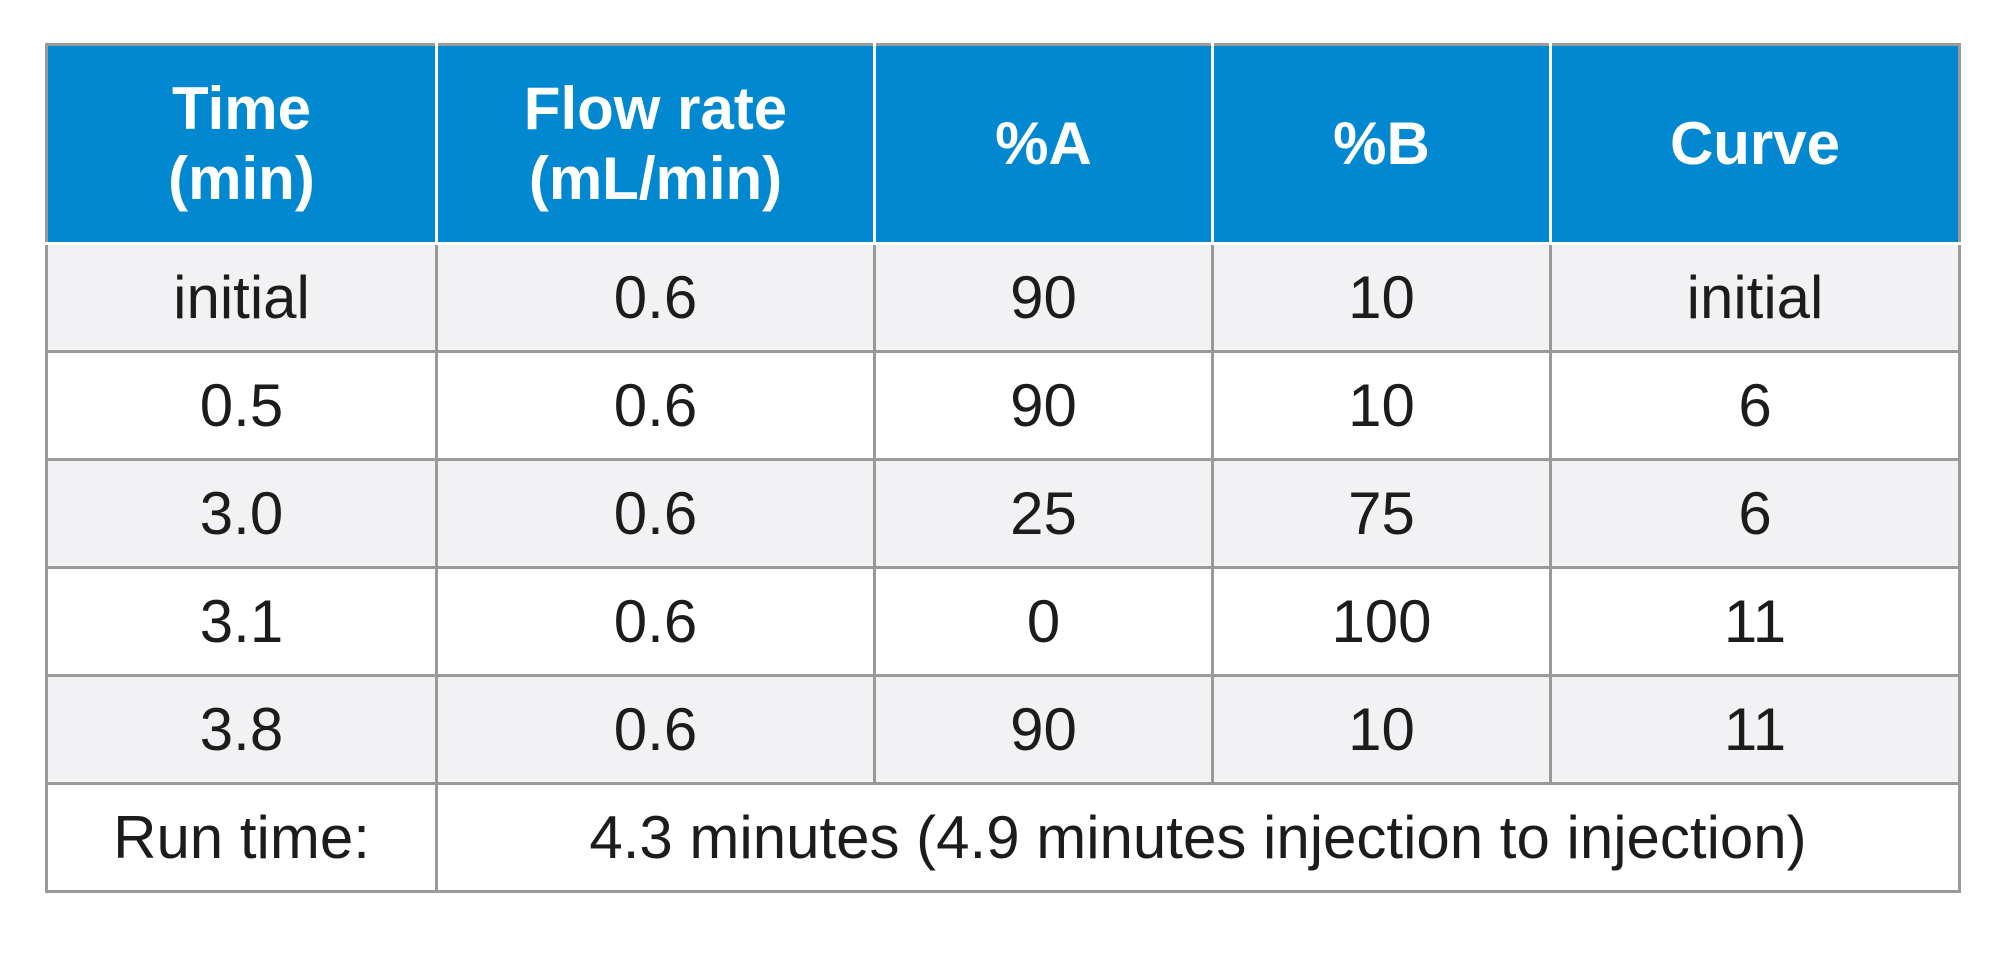 The height and width of the screenshot is (954, 2000). Describe the element at coordinates (241, 297) in the screenshot. I see `cell-time: initial` at that location.